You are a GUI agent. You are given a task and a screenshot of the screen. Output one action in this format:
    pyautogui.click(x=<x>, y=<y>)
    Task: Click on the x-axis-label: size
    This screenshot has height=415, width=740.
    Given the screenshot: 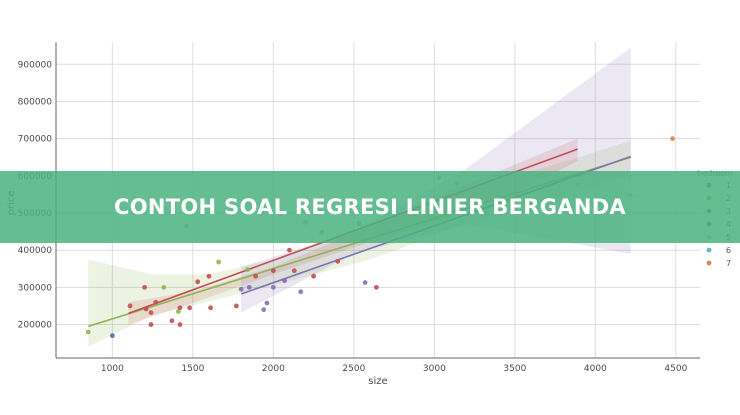 What is the action you would take?
    pyautogui.click(x=377, y=381)
    